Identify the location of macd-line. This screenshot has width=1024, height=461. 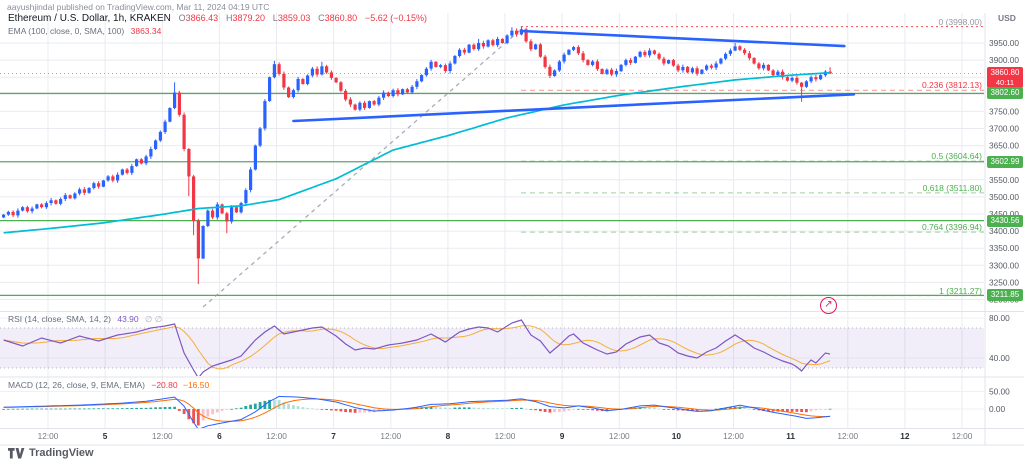
(417, 411).